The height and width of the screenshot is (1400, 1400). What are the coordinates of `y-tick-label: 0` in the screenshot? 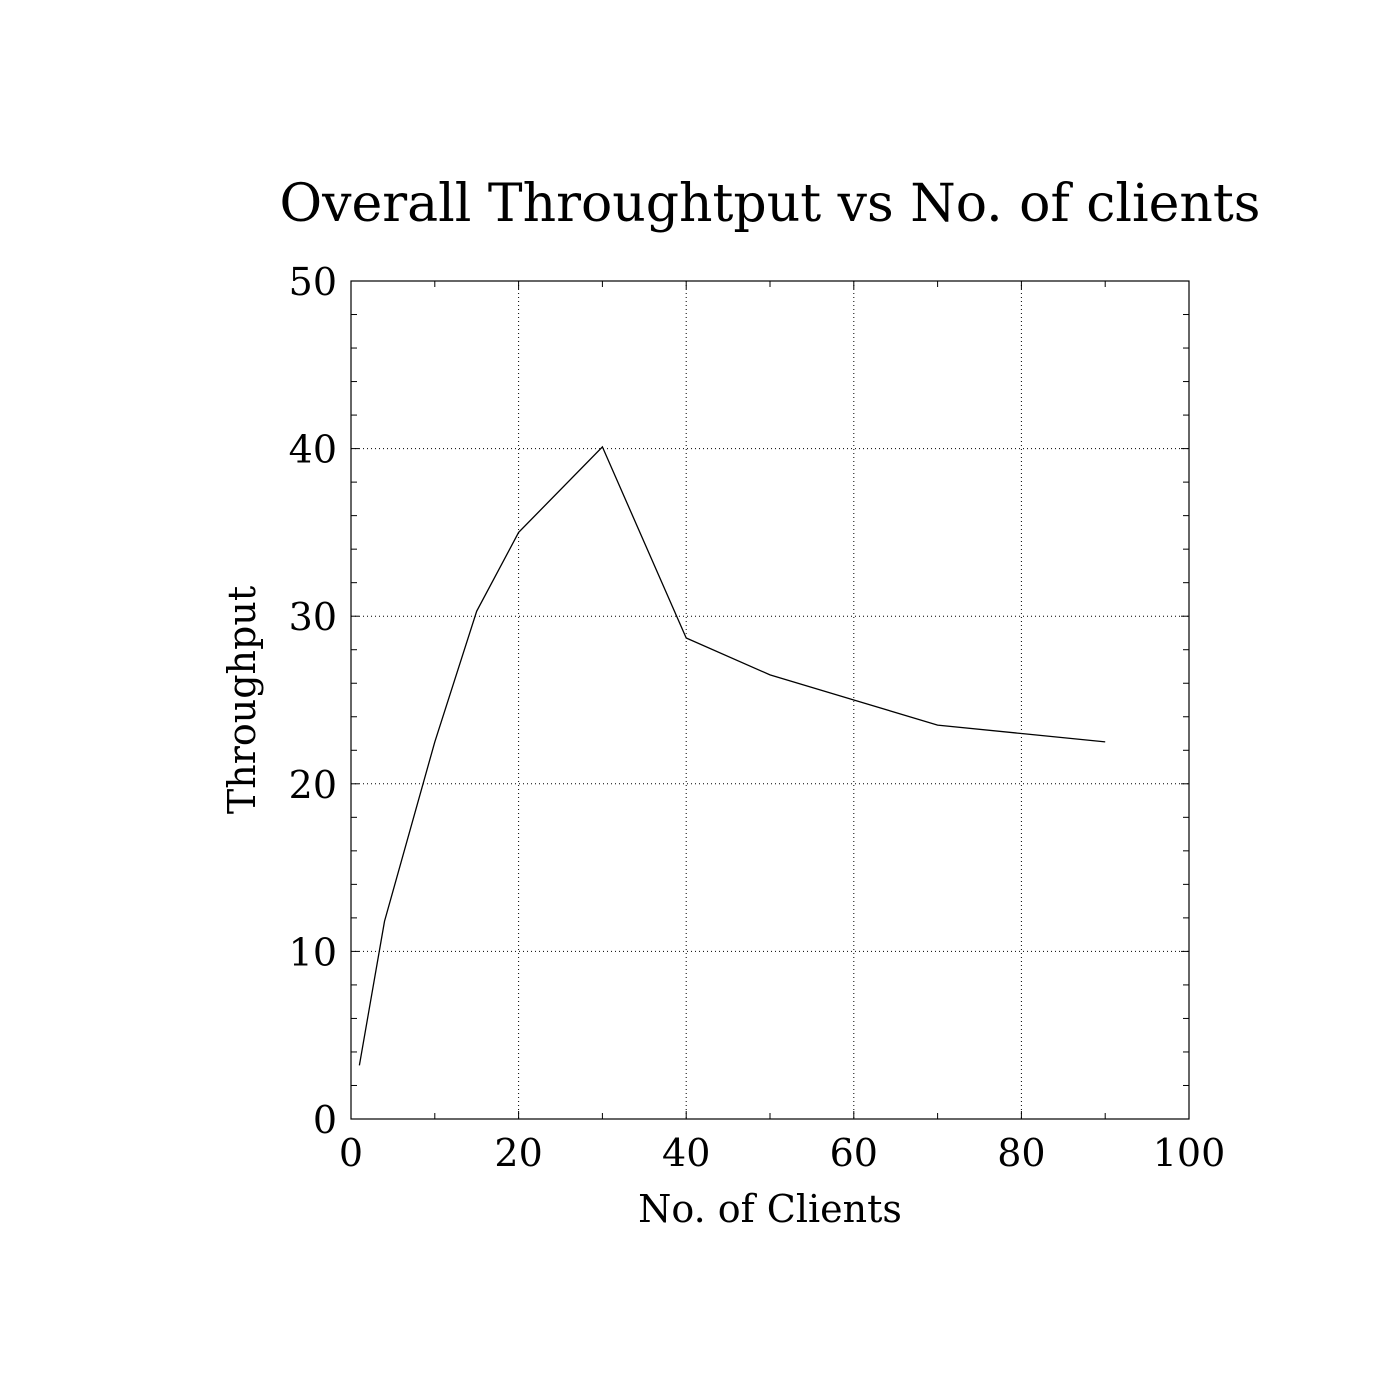 It's located at (325, 1120).